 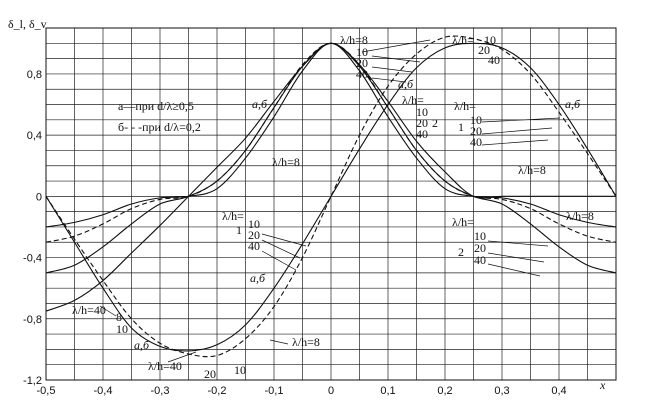 What do you see at coordinates (233, 216) in the screenshot?
I see `annot-lh-mid: λ/h=` at bounding box center [233, 216].